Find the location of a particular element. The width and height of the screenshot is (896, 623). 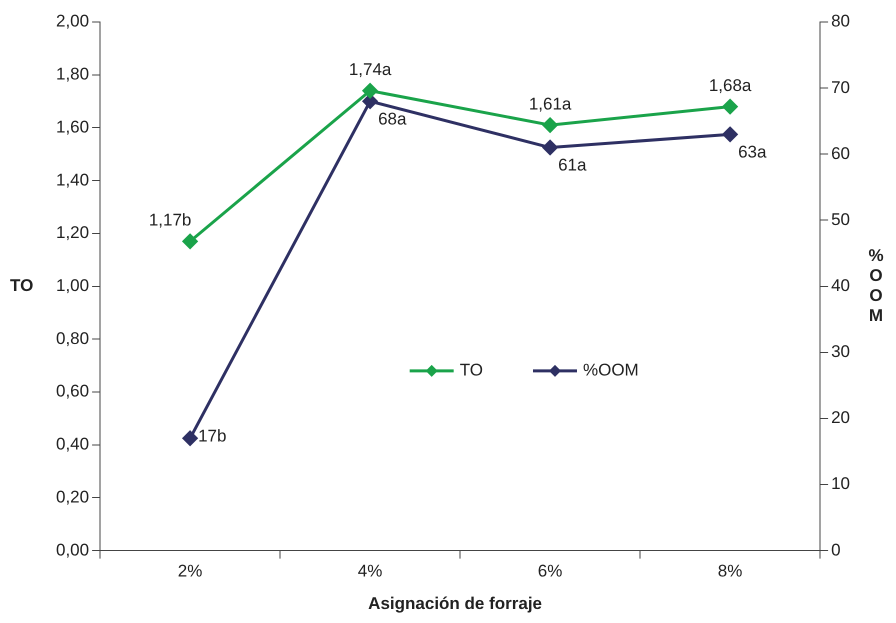

data-label: 63a is located at coordinates (752, 152).